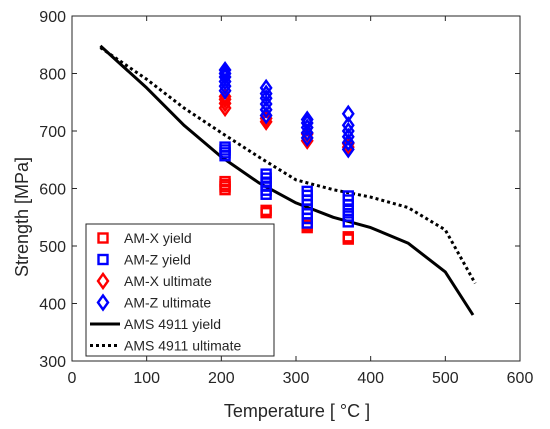 This screenshot has width=550, height=429. What do you see at coordinates (370, 378) in the screenshot?
I see `x-tick-label: 400` at bounding box center [370, 378].